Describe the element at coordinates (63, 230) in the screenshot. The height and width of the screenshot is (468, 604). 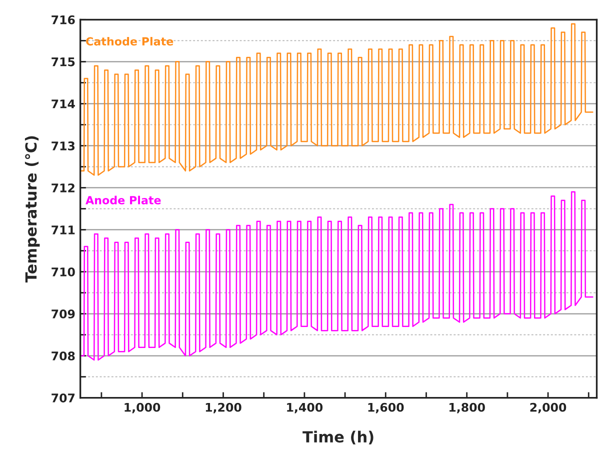
I see `y-tick-label: 711` at that location.